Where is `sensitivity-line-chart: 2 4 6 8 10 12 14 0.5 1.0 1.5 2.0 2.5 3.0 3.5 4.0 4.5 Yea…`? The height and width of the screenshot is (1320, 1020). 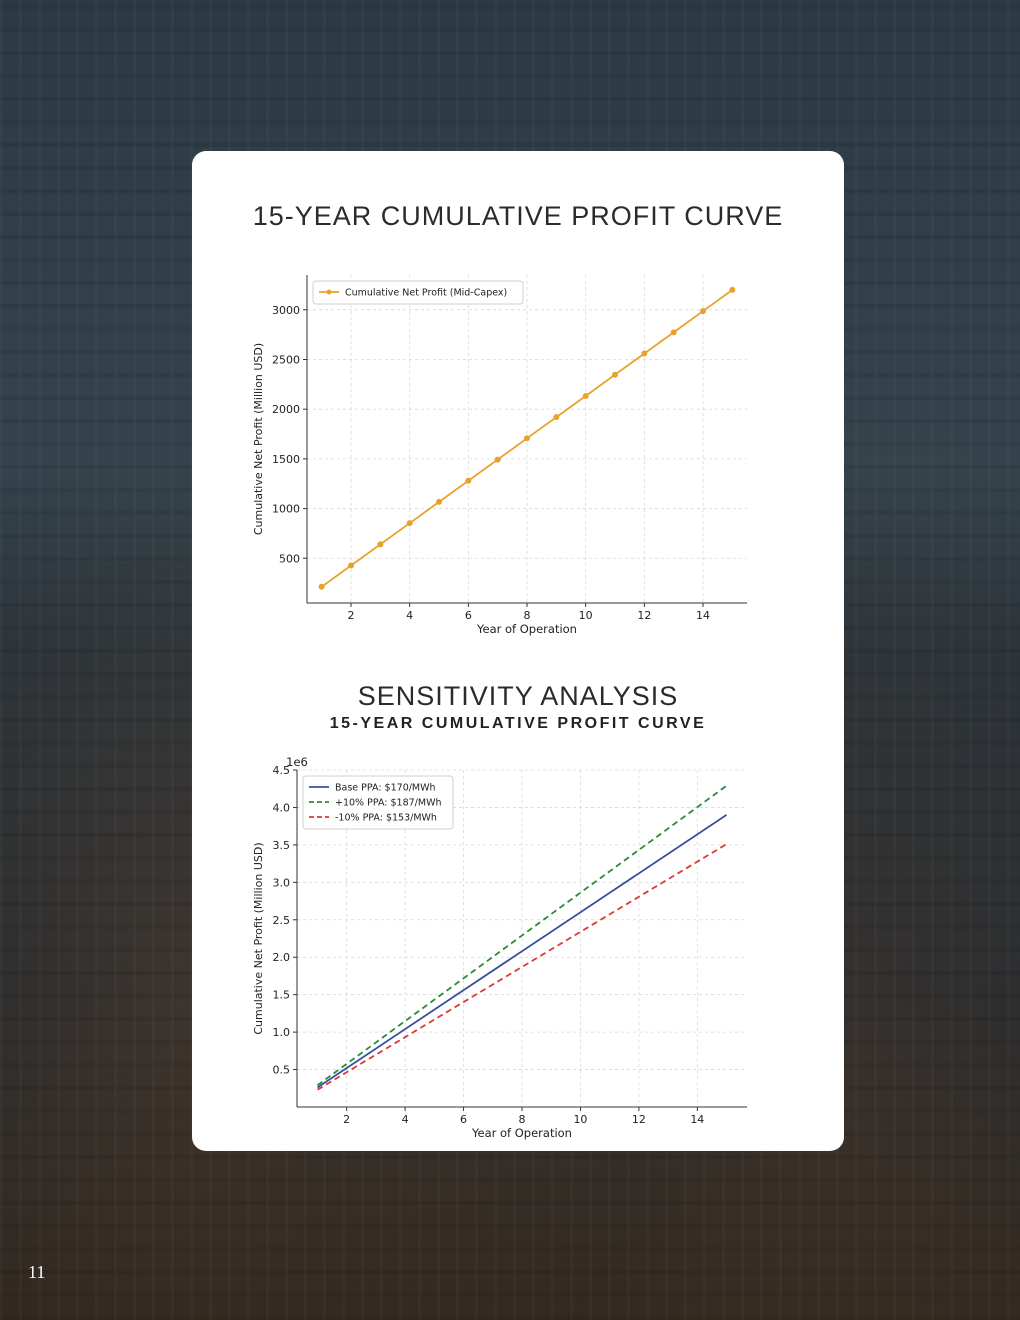
sensitivity-line-chart: 2 4 6 8 10 12 14 0.5 1.0 1.5 2.0 2.5 3.0 3.5 4.0 4.5 Yea… is located at coordinates (499, 947).